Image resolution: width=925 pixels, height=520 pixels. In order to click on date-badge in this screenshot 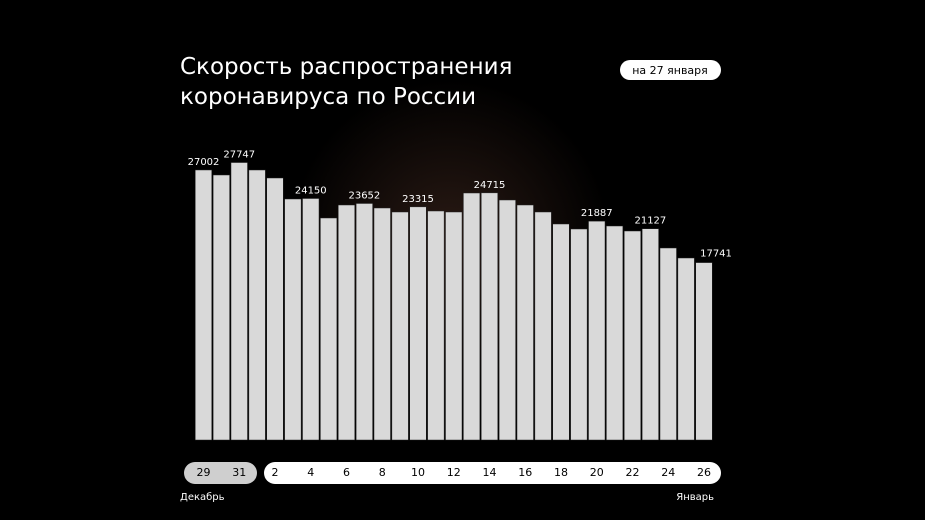, I will do `click(670, 70)`.